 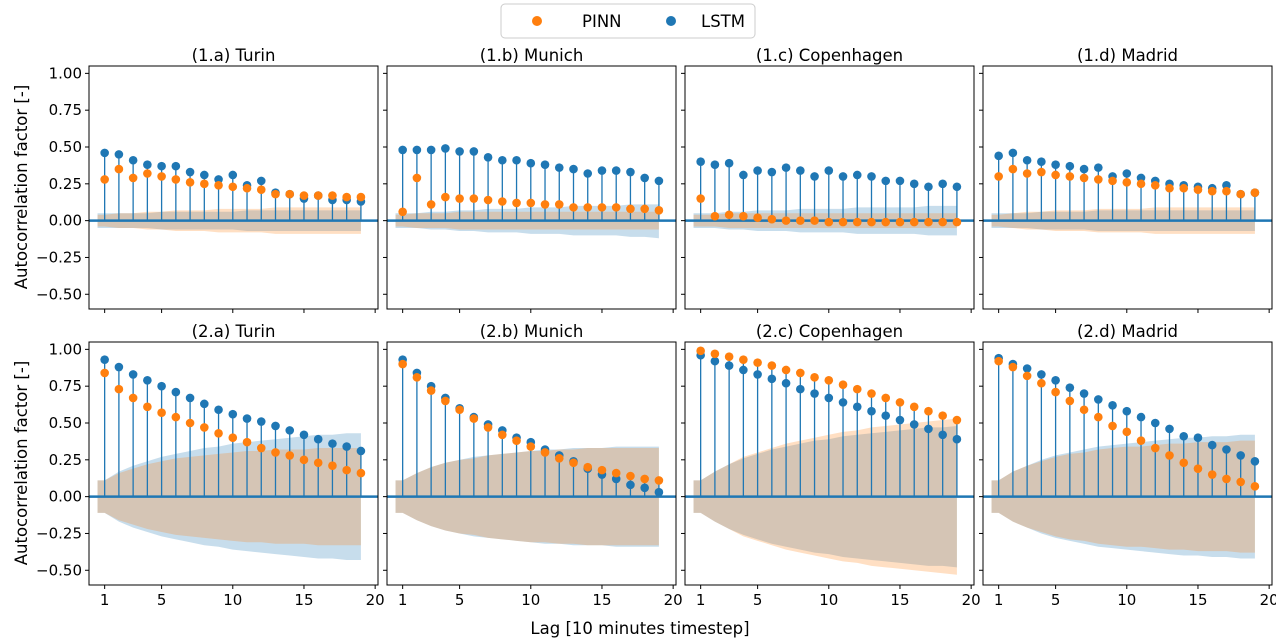 What do you see at coordinates (602, 21) in the screenshot?
I see `legend-pinn-label: PINN` at bounding box center [602, 21].